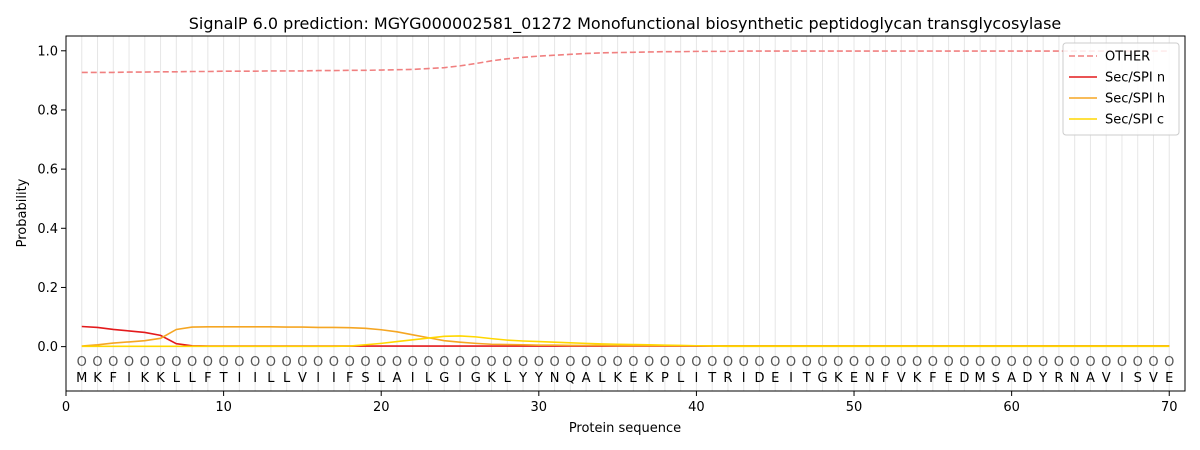  I want to click on sequence-letter: N, so click(870, 378).